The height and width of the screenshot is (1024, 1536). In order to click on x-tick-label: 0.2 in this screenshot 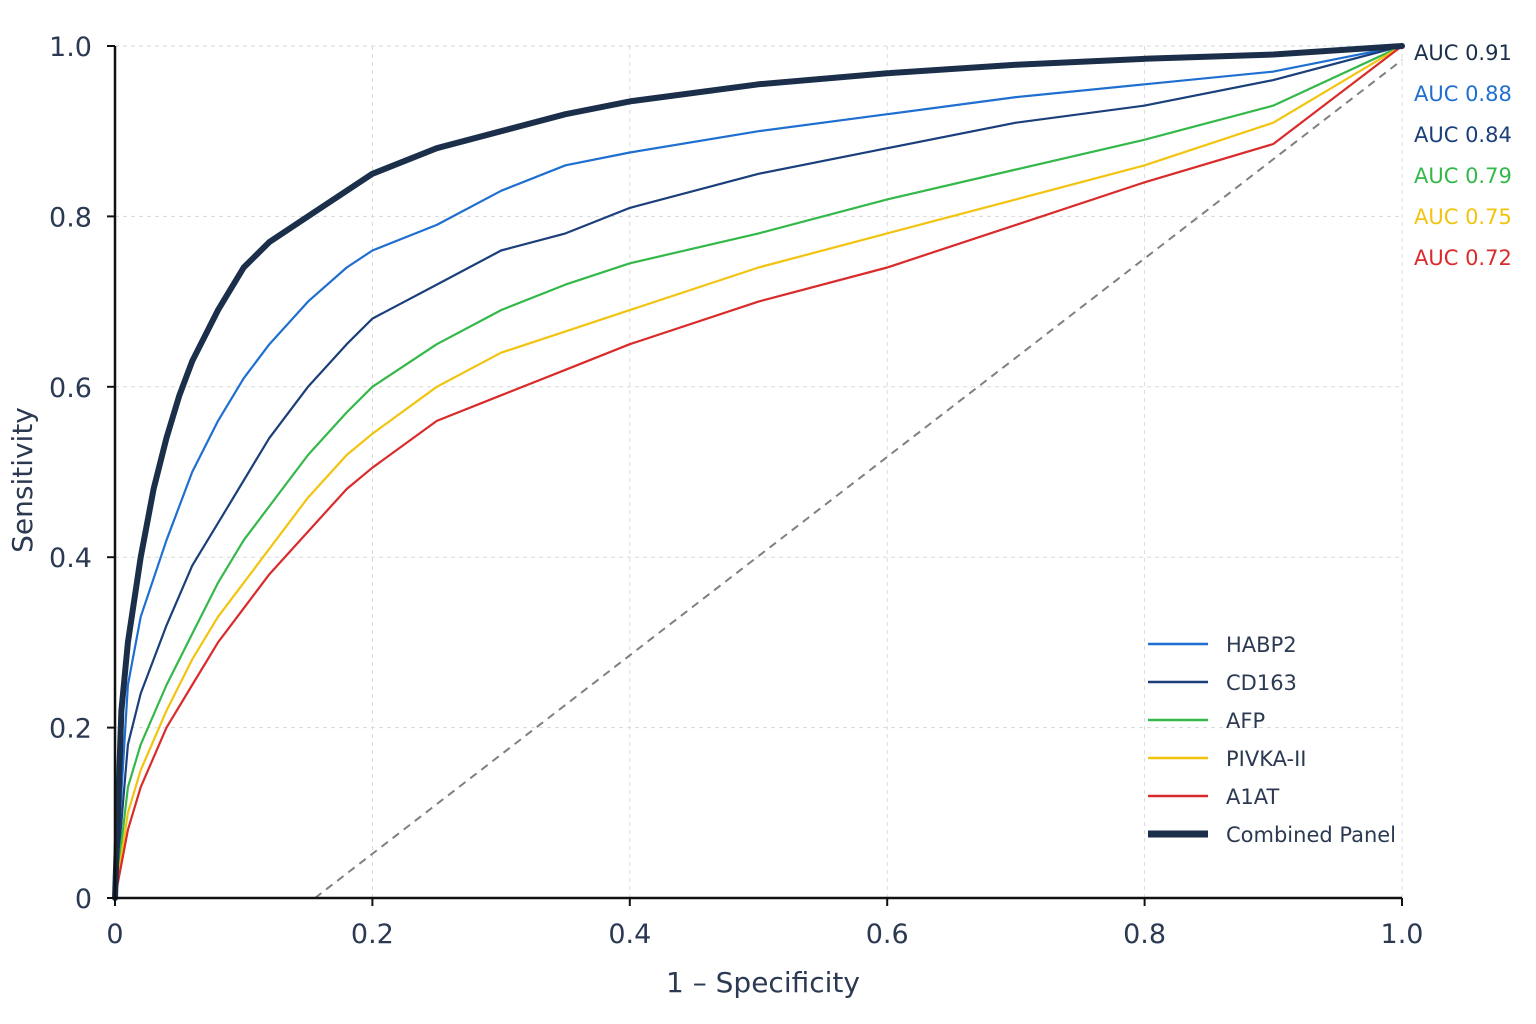, I will do `click(372, 934)`.